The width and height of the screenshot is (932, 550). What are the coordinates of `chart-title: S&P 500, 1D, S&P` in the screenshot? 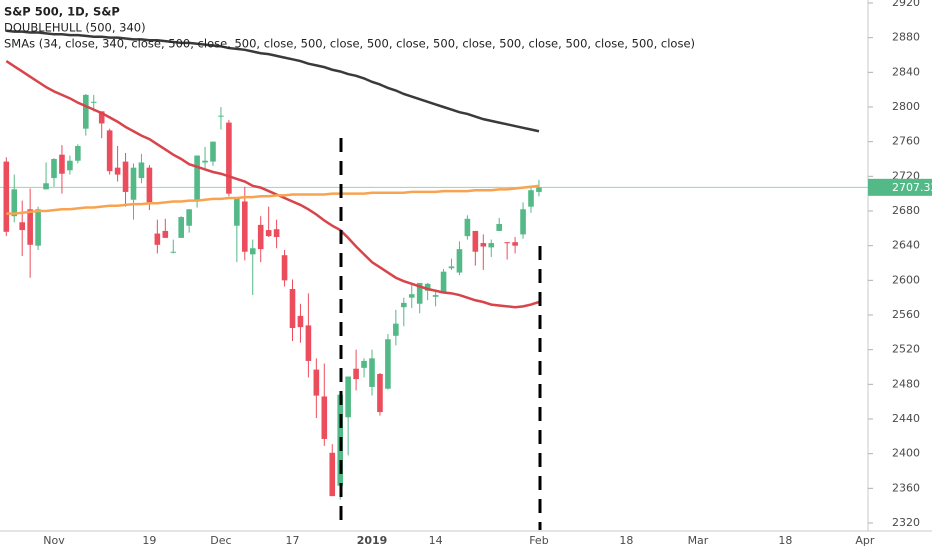 It's located at (62, 12).